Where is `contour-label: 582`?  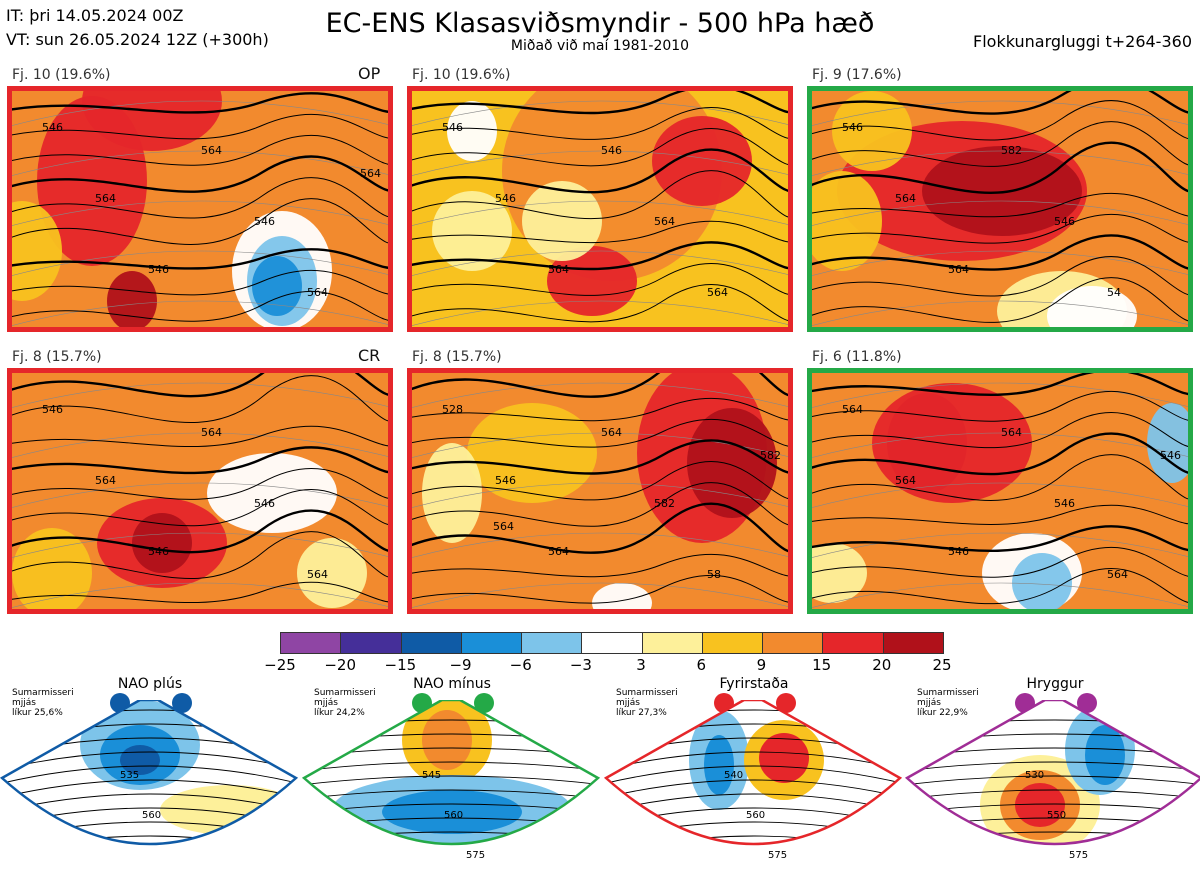 contour-label: 582 is located at coordinates (770, 455).